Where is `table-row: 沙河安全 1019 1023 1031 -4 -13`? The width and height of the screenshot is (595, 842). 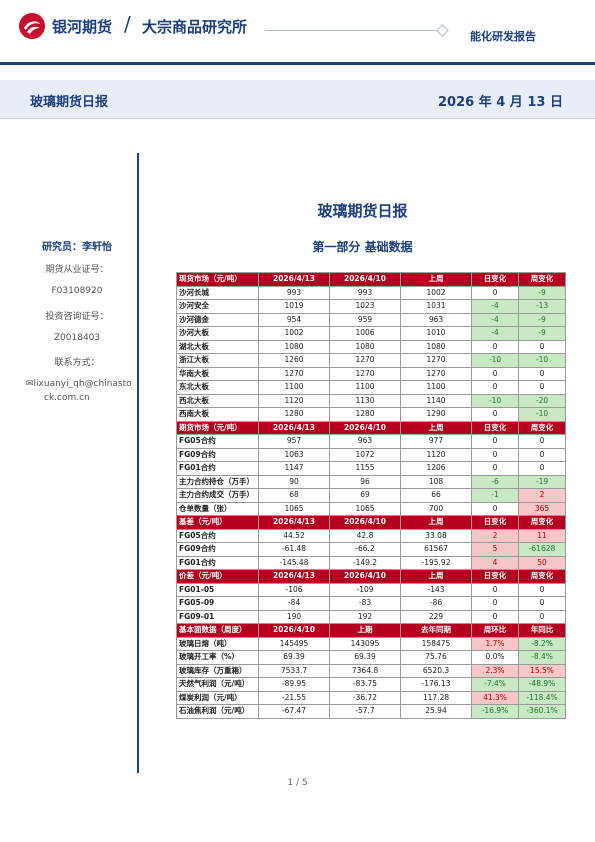
table-row: 沙河安全 1019 1023 1031 -4 -13 is located at coordinates (371, 306).